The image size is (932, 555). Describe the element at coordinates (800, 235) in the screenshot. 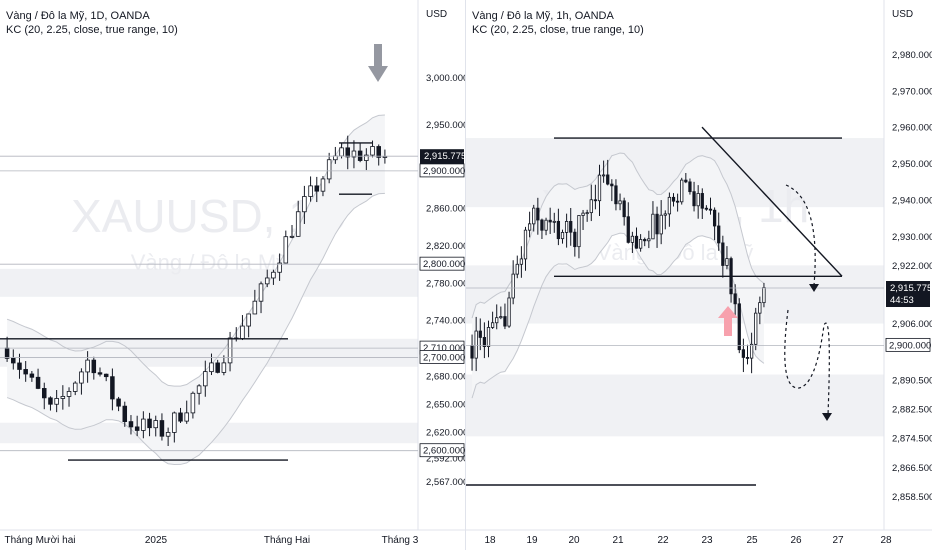

I see `dashed-path-top` at that location.